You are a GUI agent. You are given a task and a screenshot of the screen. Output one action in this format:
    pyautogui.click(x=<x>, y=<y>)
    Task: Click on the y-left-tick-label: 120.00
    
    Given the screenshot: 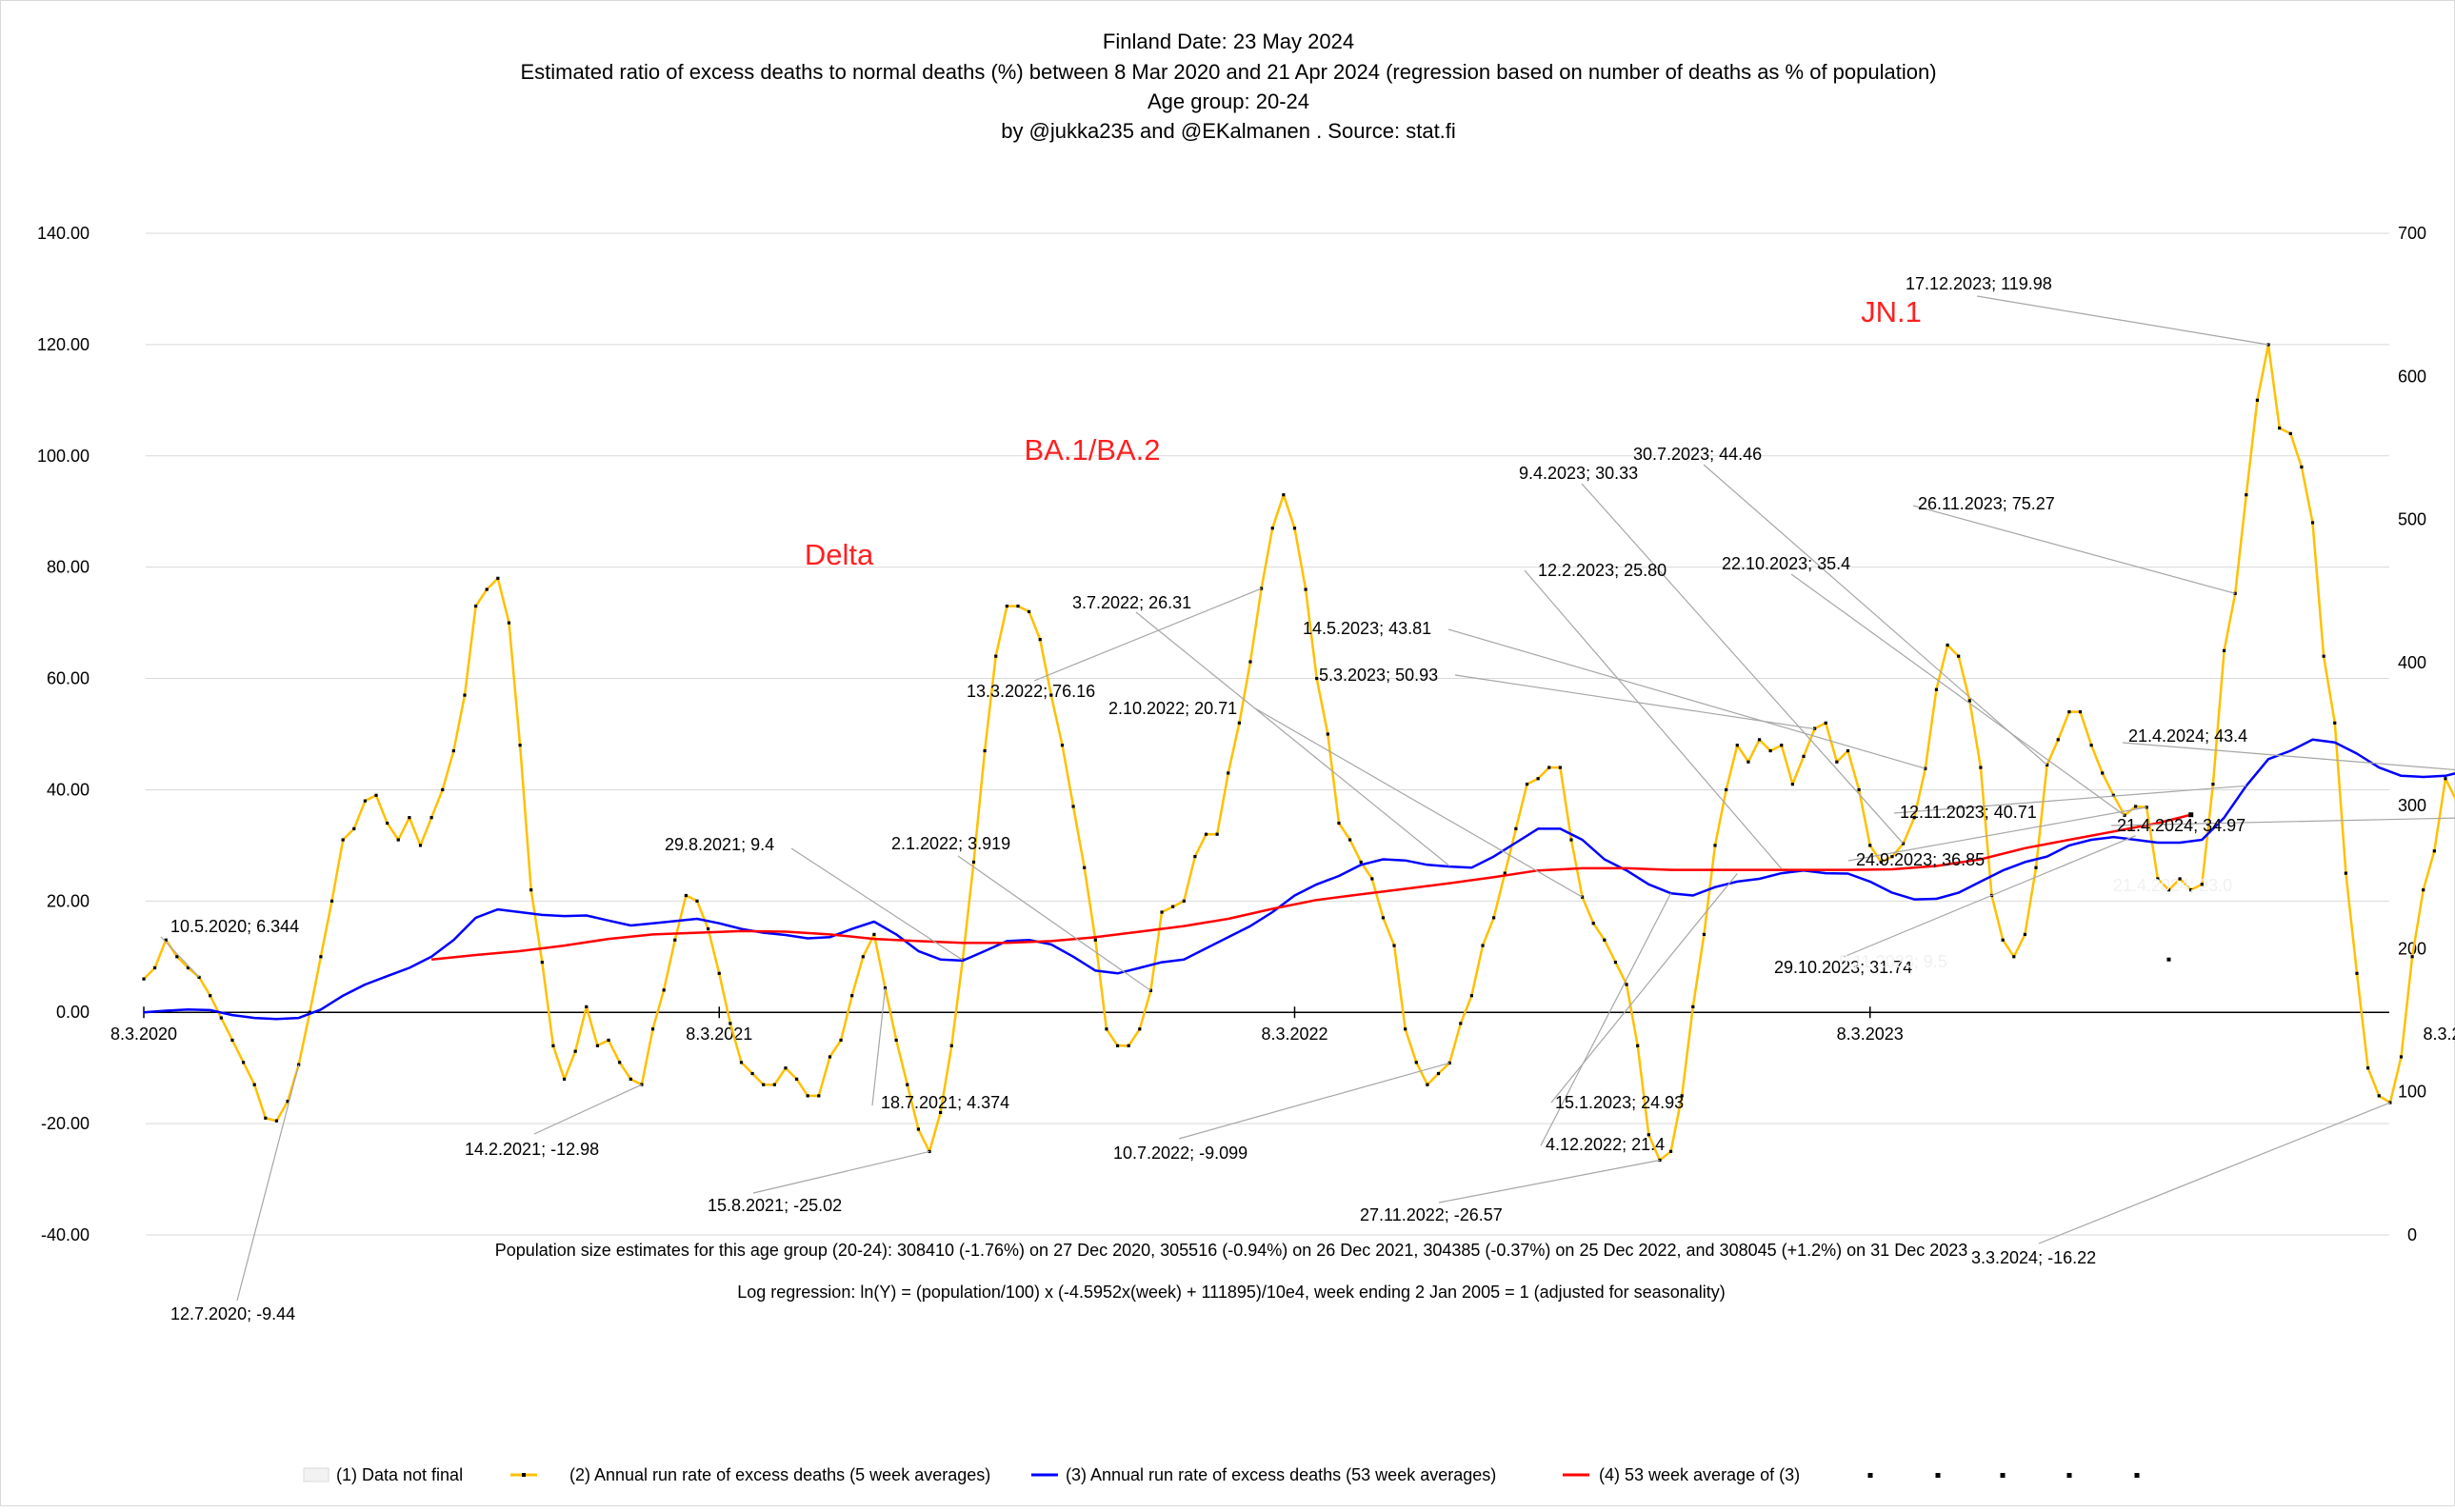 What is the action you would take?
    pyautogui.click(x=63, y=344)
    